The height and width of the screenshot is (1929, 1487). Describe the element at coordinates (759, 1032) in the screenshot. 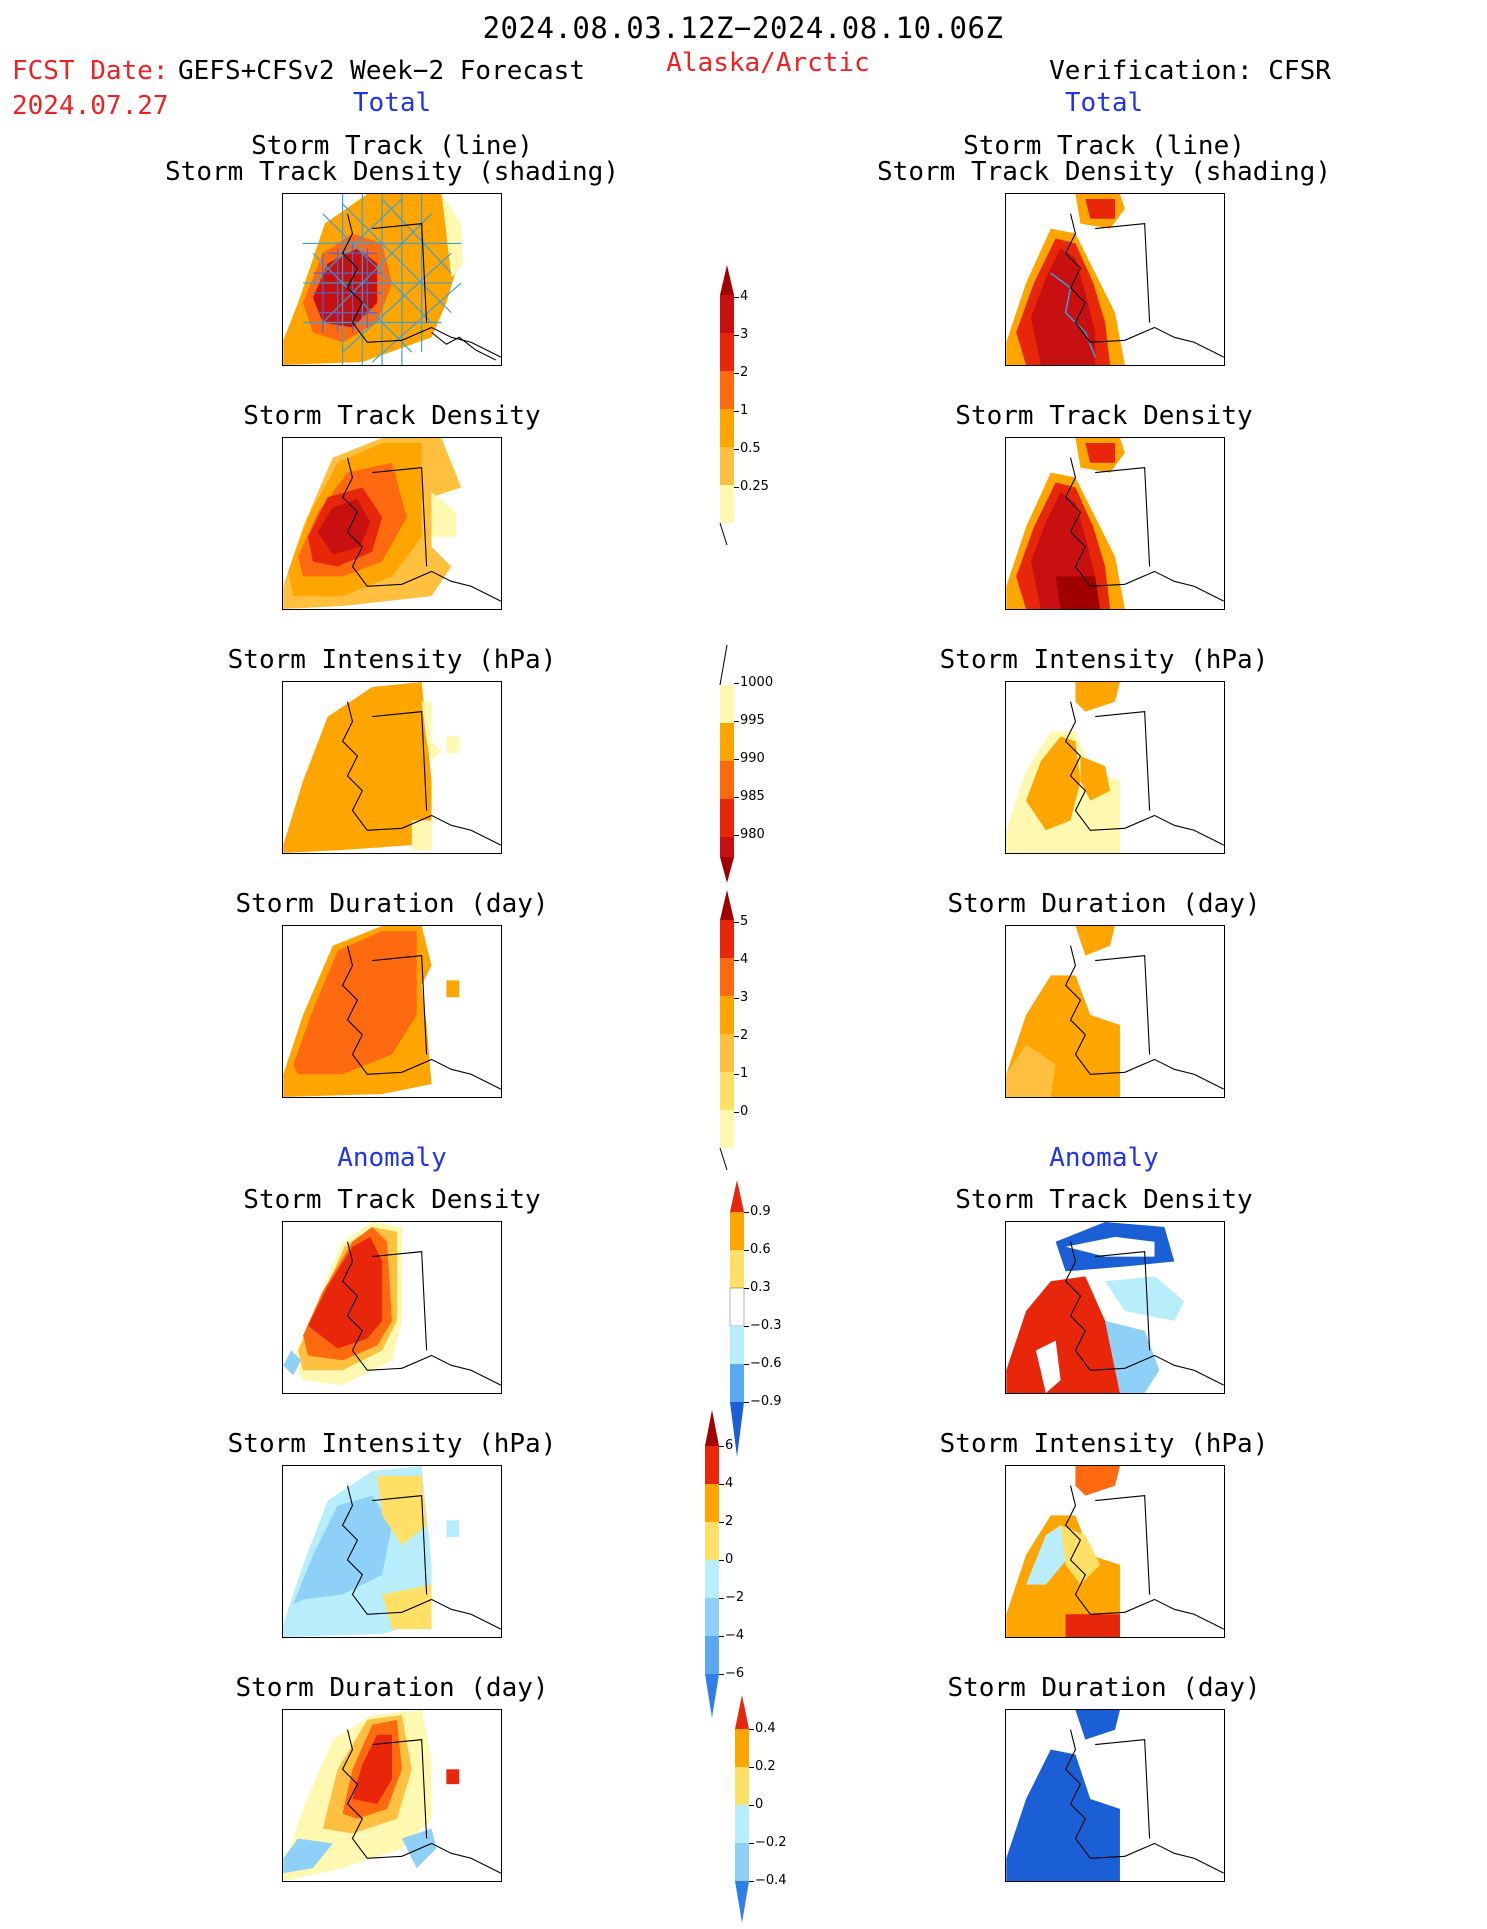

I see `colorbar-duration-total` at that location.